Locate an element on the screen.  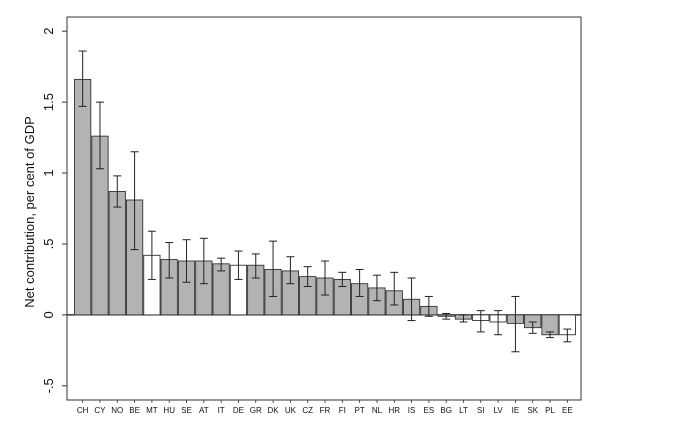
x-tick-label-cz: CZ is located at coordinates (307, 410).